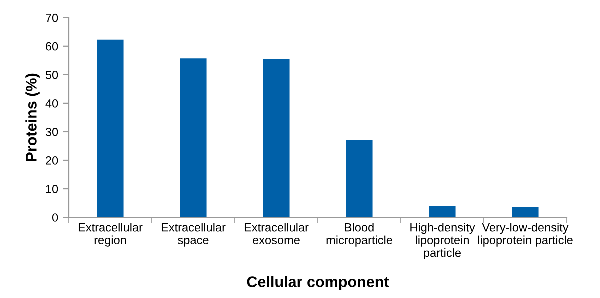 Image resolution: width=600 pixels, height=298 pixels. I want to click on y-tick-label: 40, so click(52, 103).